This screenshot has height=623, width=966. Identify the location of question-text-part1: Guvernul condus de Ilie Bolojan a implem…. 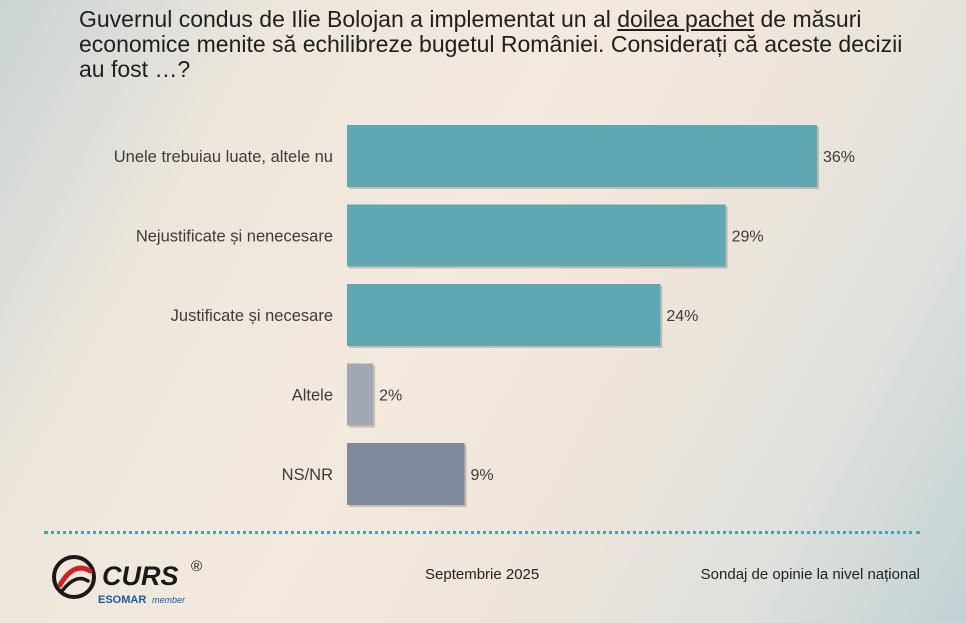
(348, 19).